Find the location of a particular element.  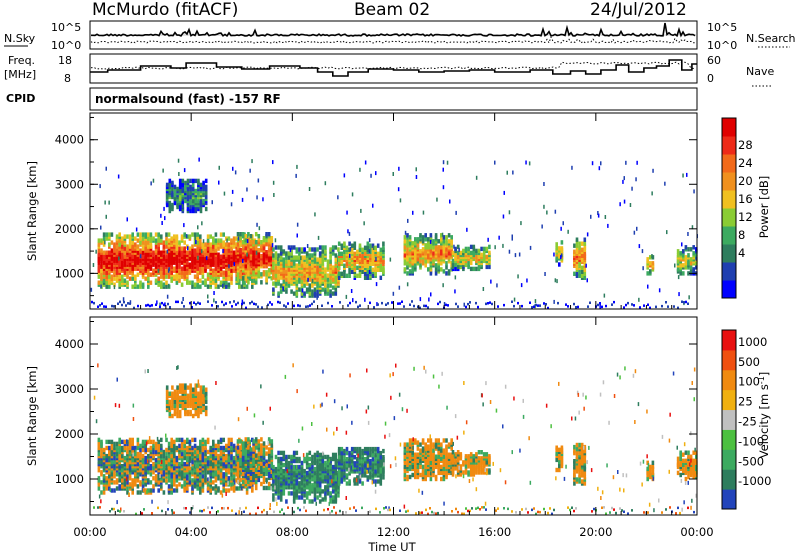

nave-tick-high: 60 is located at coordinates (714, 60).